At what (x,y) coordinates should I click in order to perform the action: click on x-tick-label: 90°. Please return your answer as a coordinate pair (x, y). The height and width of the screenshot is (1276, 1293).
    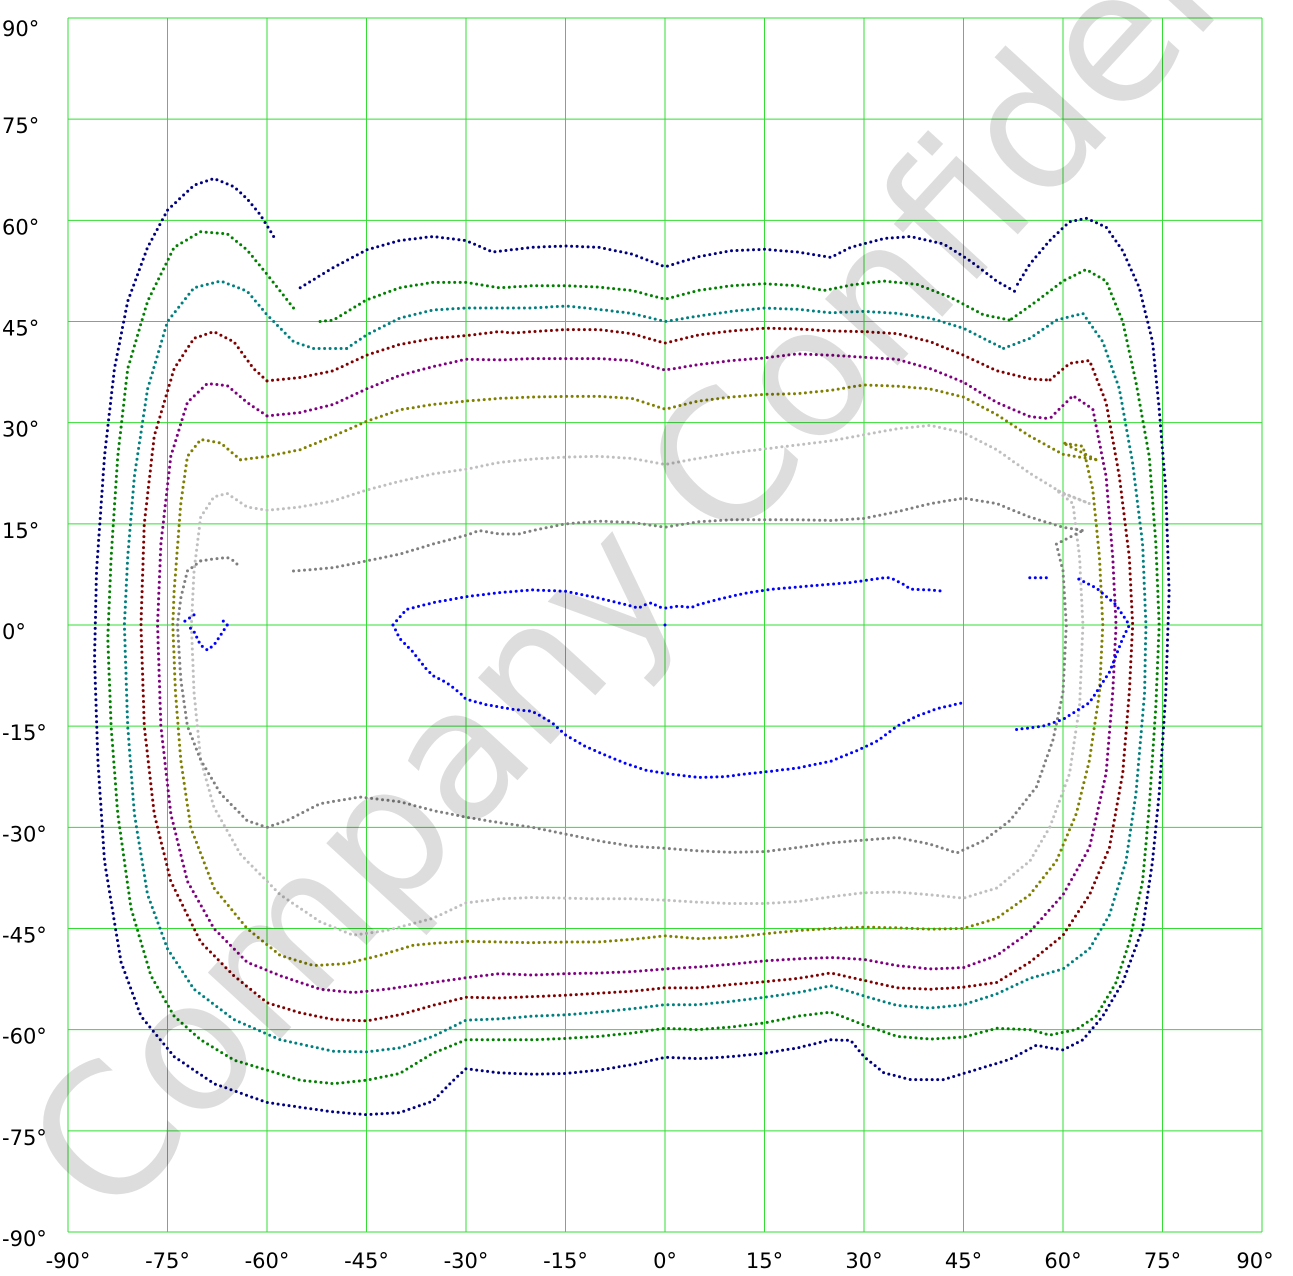
    Looking at the image, I should click on (1254, 1261).